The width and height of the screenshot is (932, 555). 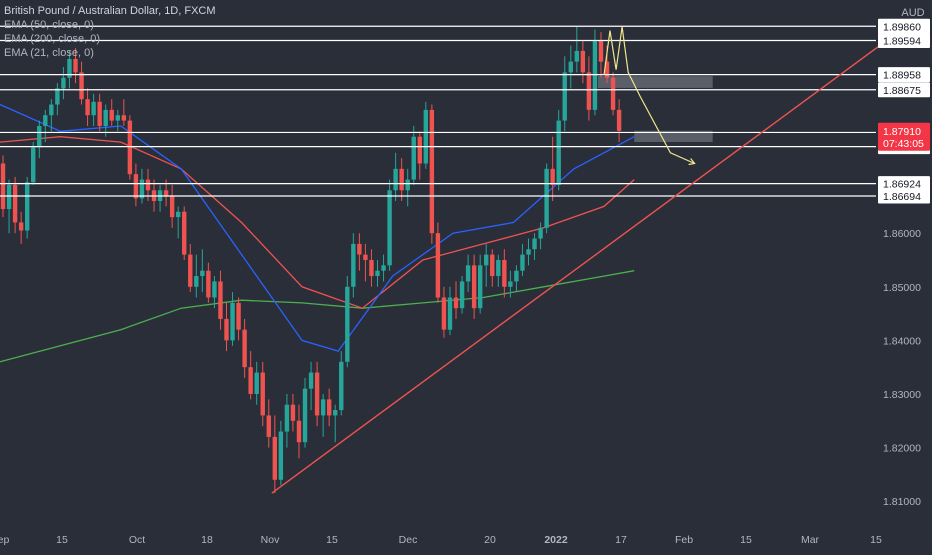 I want to click on indicator-ema-50: EMA (50, close, 0), so click(x=49, y=25).